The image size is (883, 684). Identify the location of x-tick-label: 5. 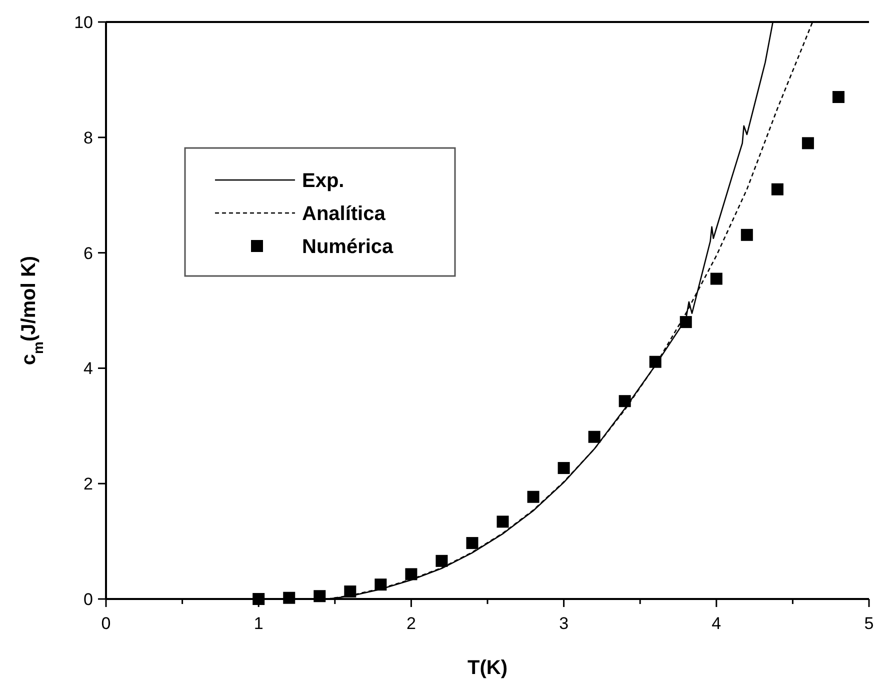
(869, 623).